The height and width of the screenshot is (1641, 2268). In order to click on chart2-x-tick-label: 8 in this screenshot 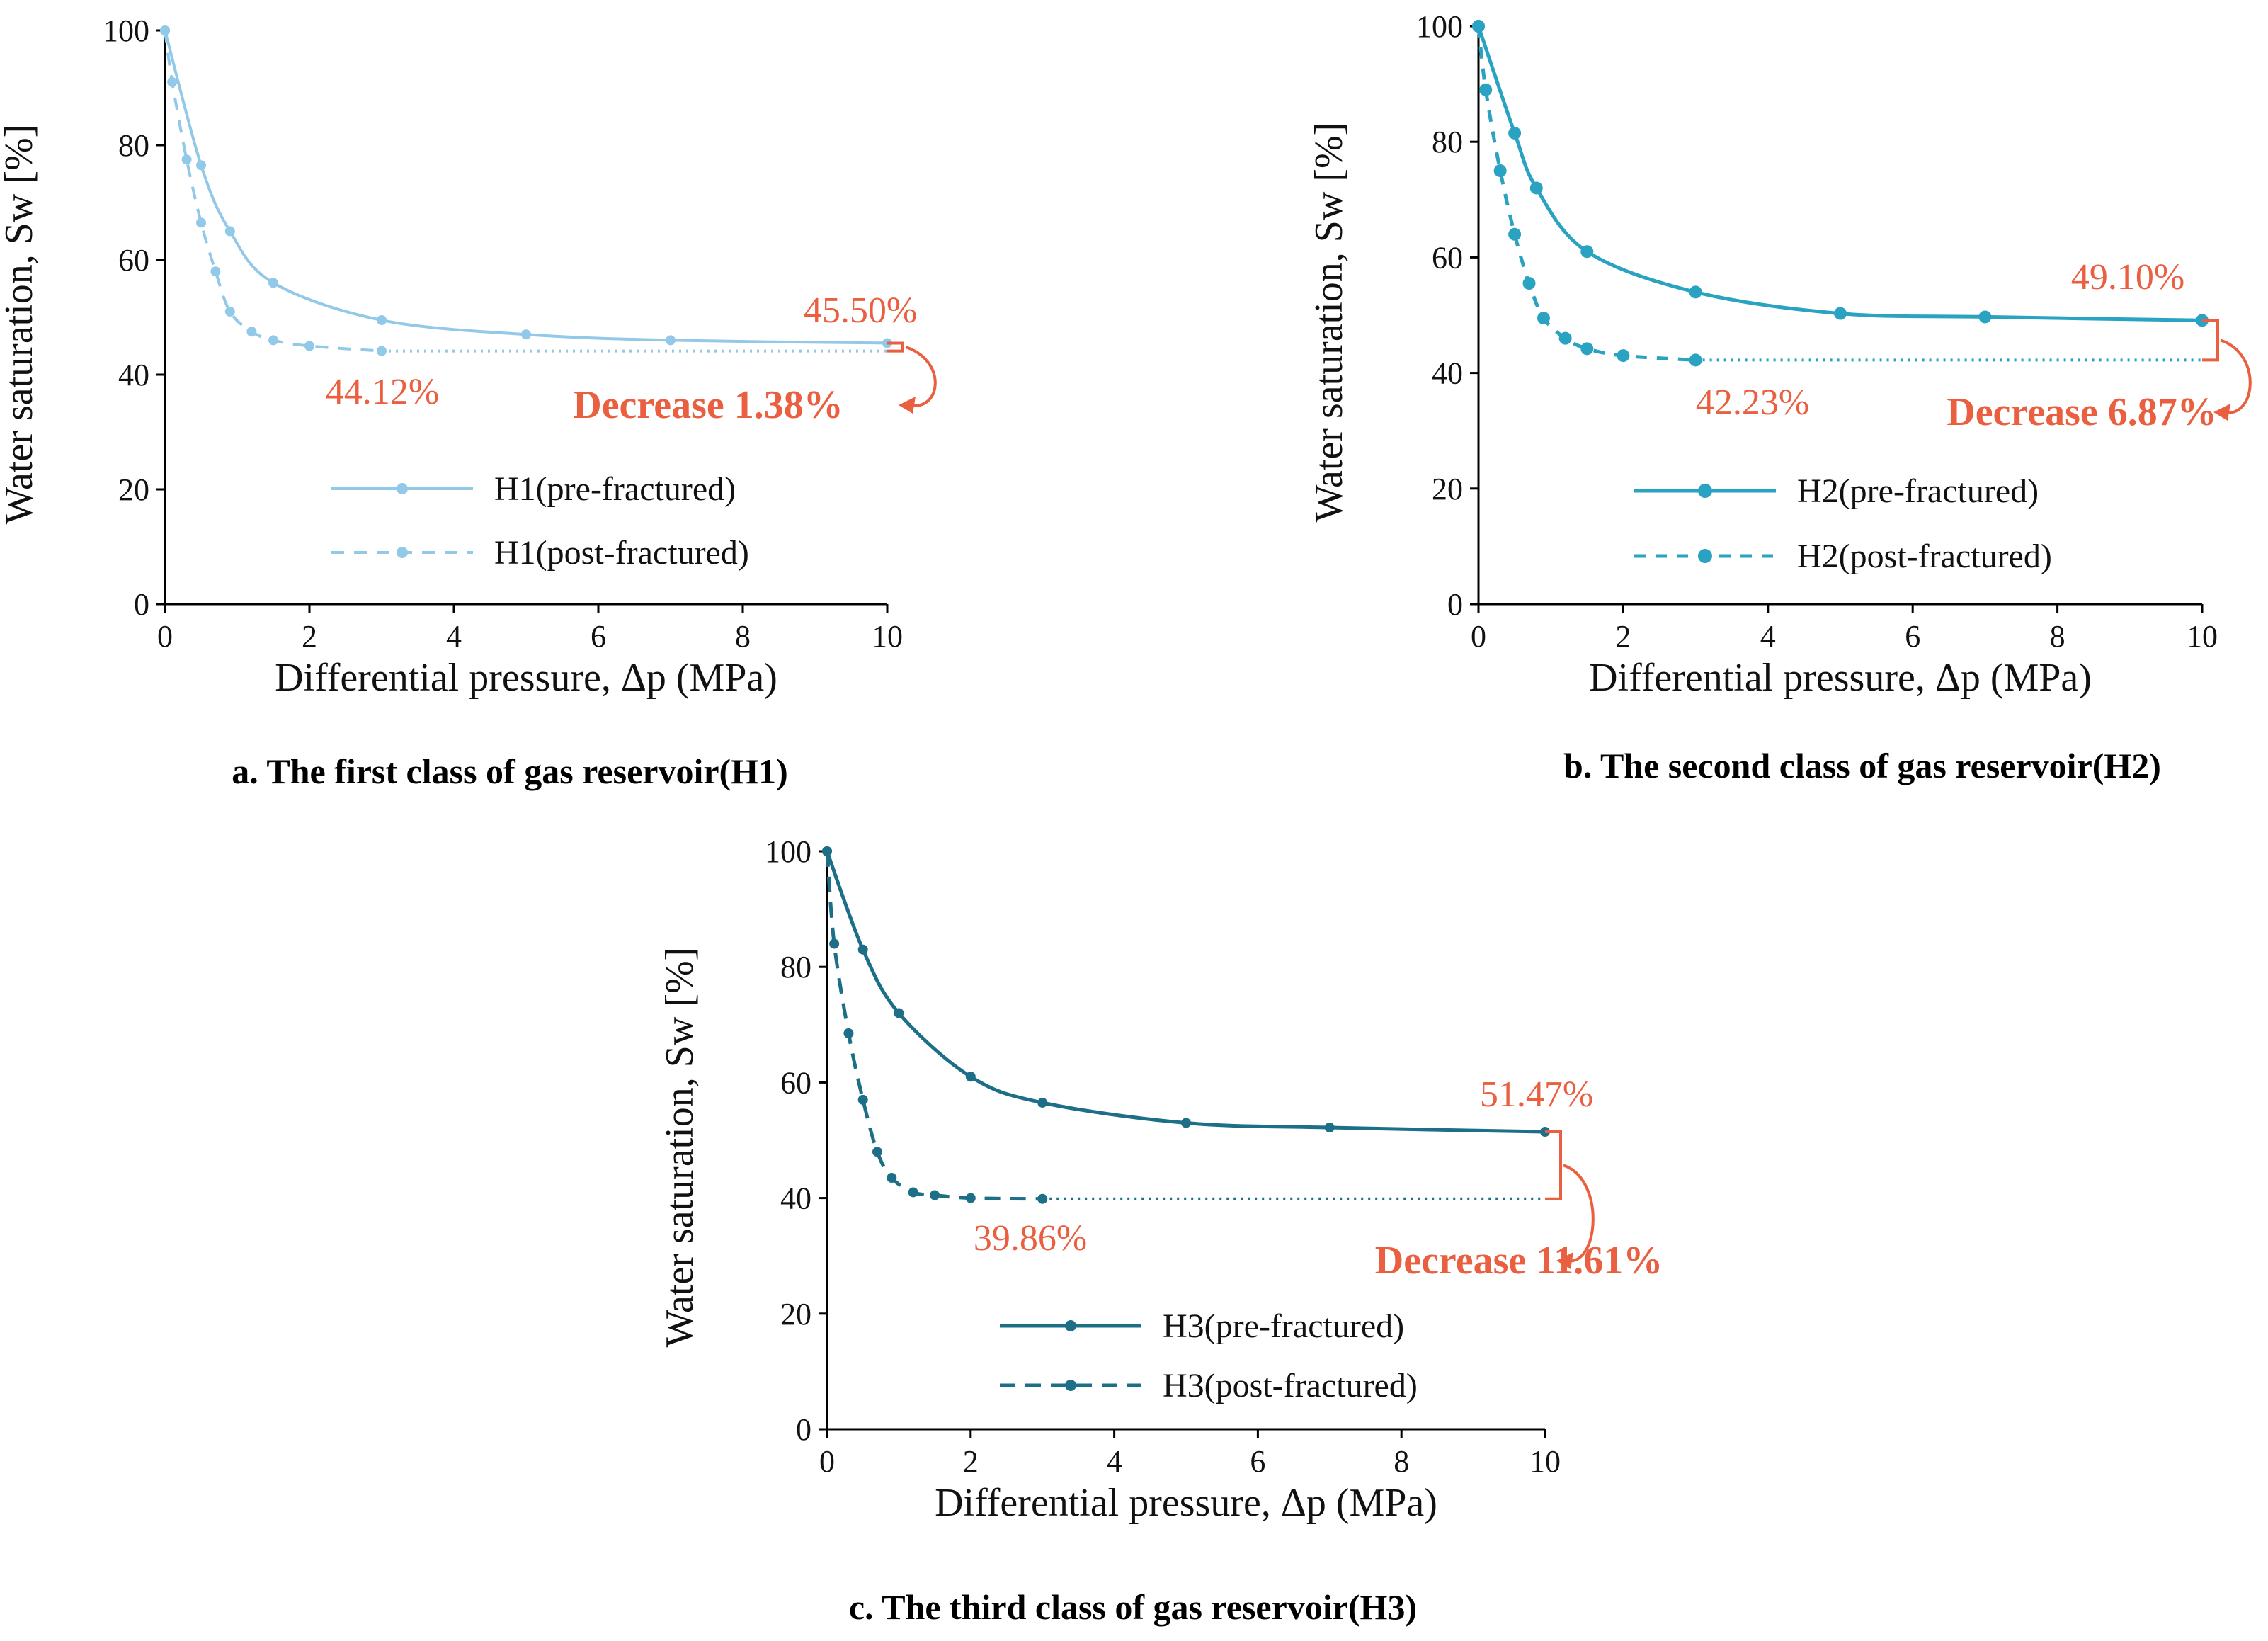, I will do `click(2057, 636)`.